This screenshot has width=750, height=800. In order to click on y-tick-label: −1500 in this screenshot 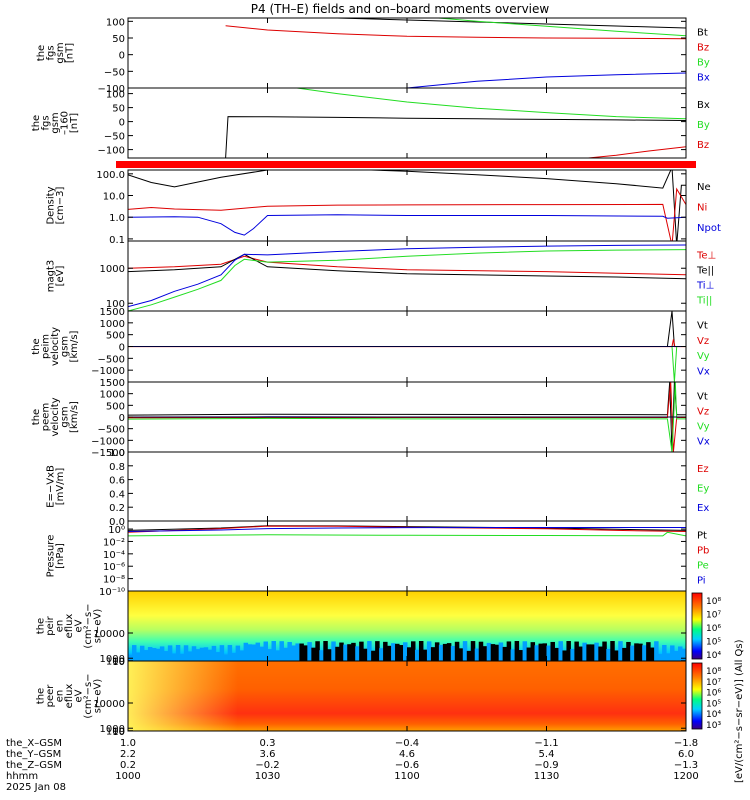, I will do `click(108, 453)`.